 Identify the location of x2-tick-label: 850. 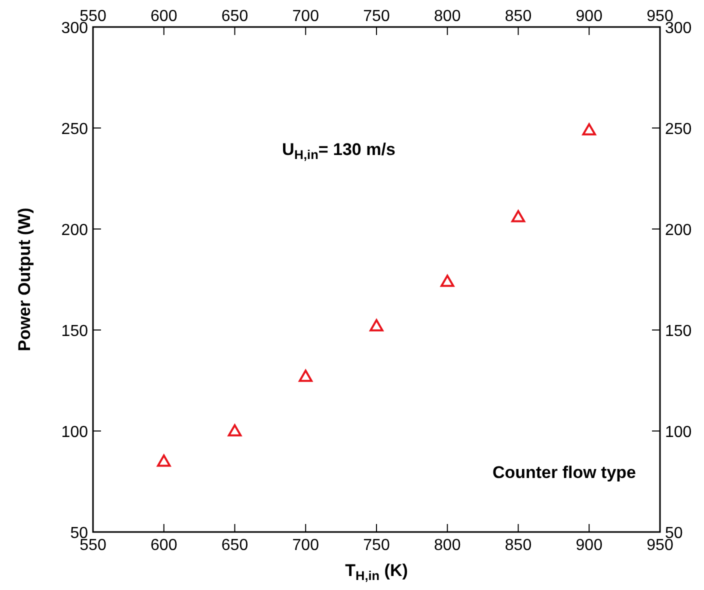
(518, 545).